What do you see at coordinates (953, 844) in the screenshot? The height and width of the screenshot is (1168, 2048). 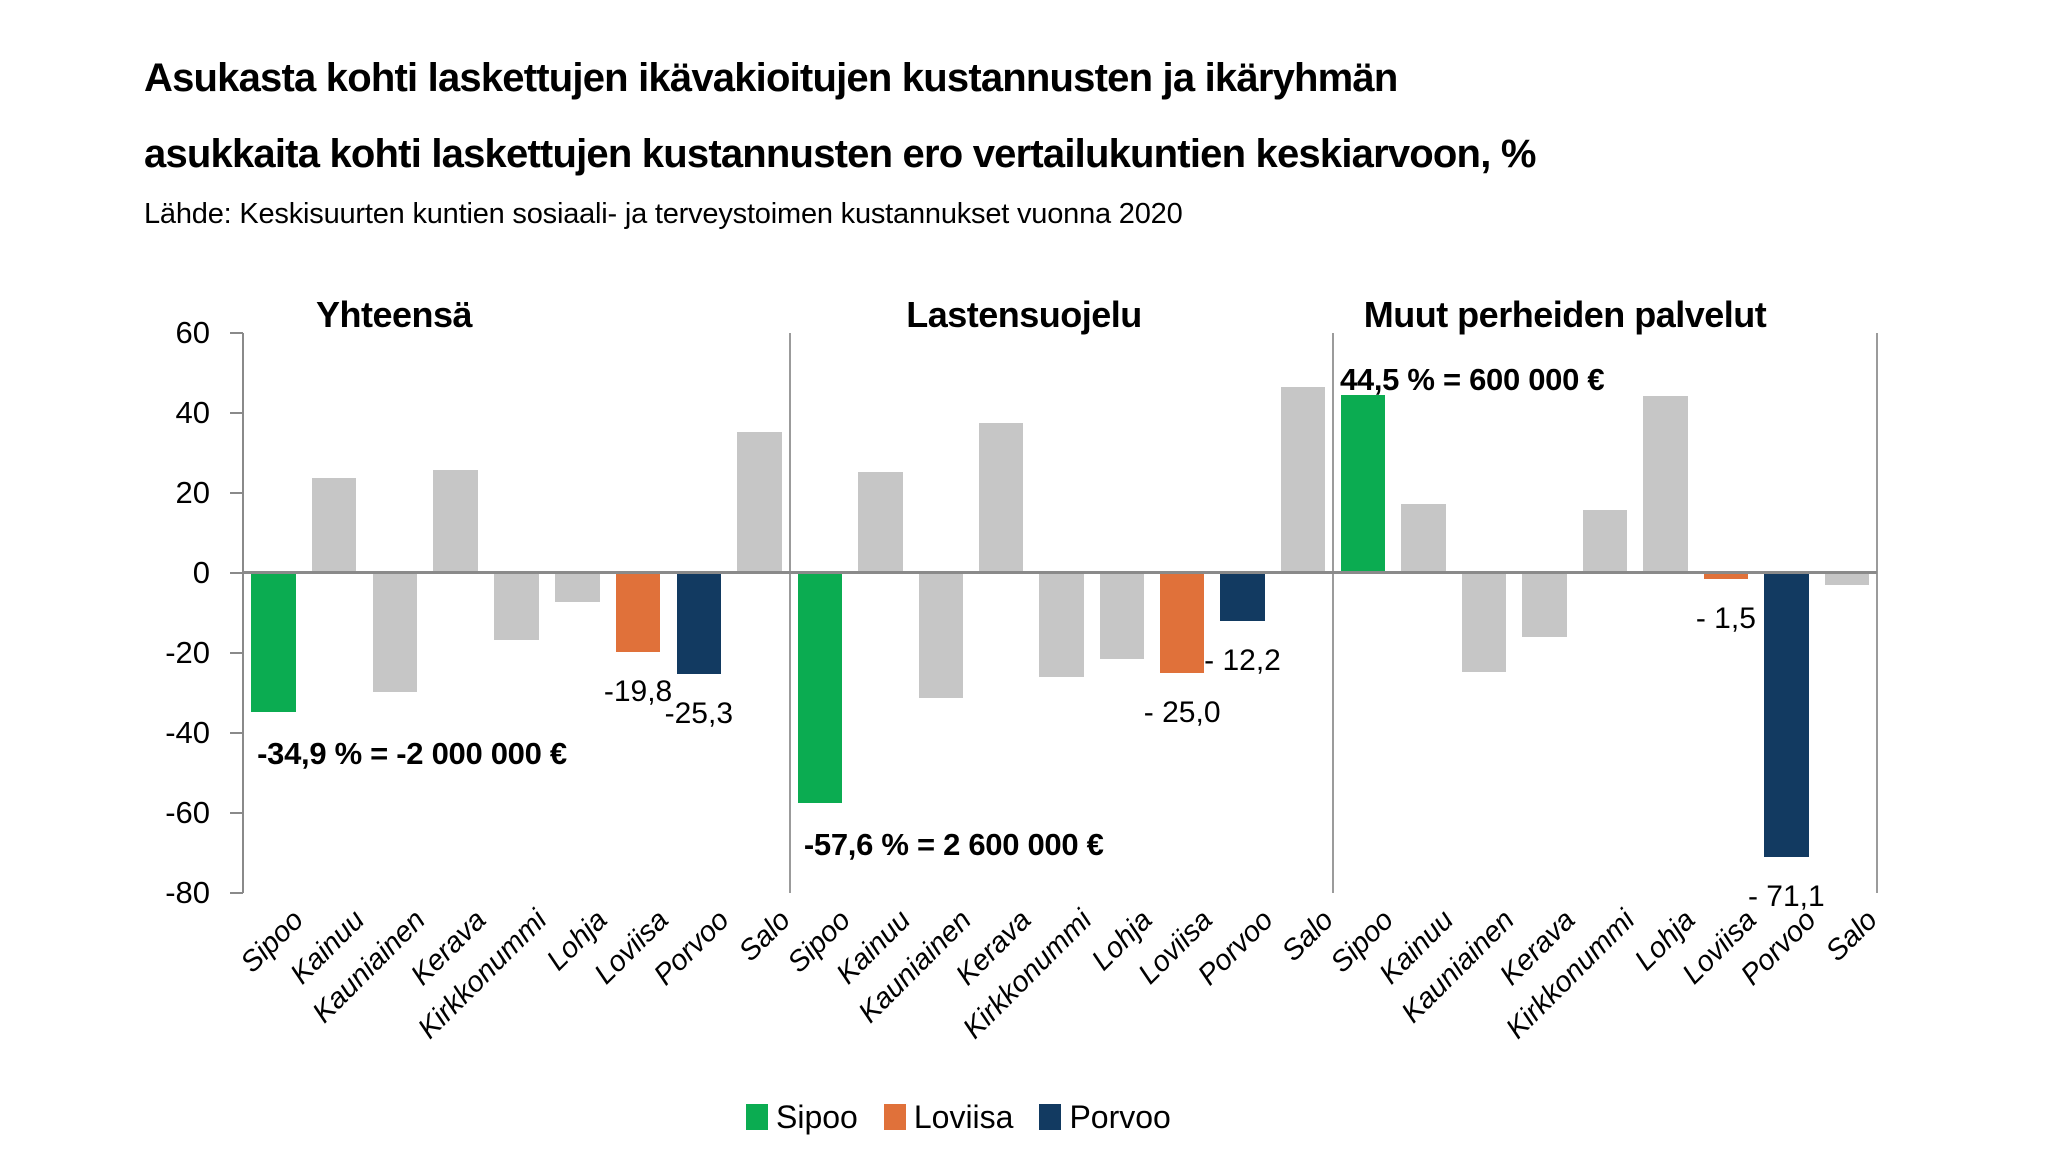 I see `callout-annotation: -57,6 % = 2 600 000 €` at bounding box center [953, 844].